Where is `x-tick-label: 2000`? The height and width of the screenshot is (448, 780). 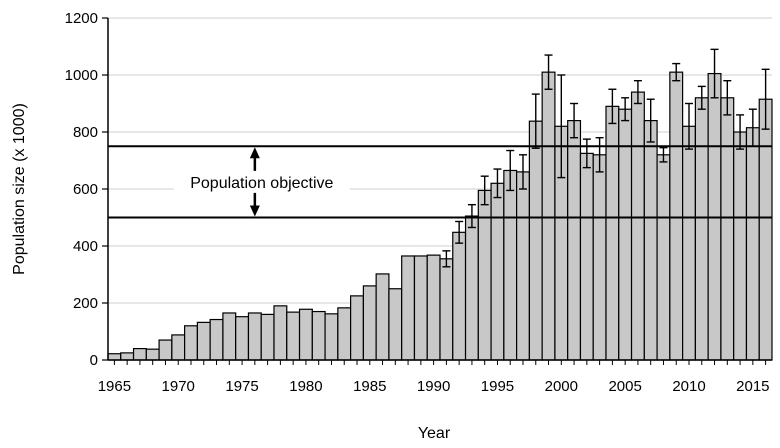 x-tick-label: 2000 is located at coordinates (561, 386).